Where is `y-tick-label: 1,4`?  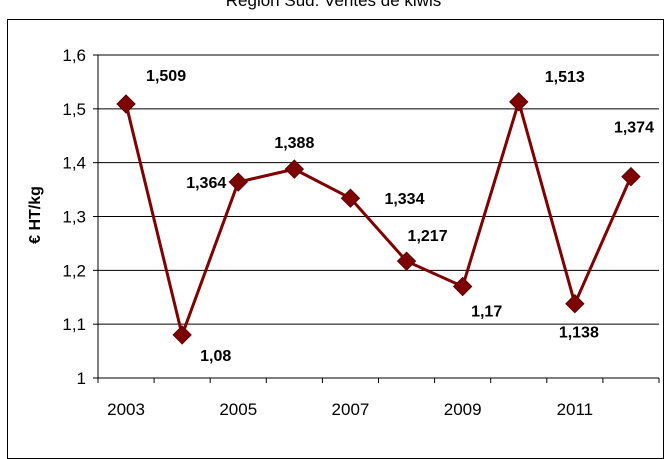
y-tick-label: 1,4 is located at coordinates (74, 163).